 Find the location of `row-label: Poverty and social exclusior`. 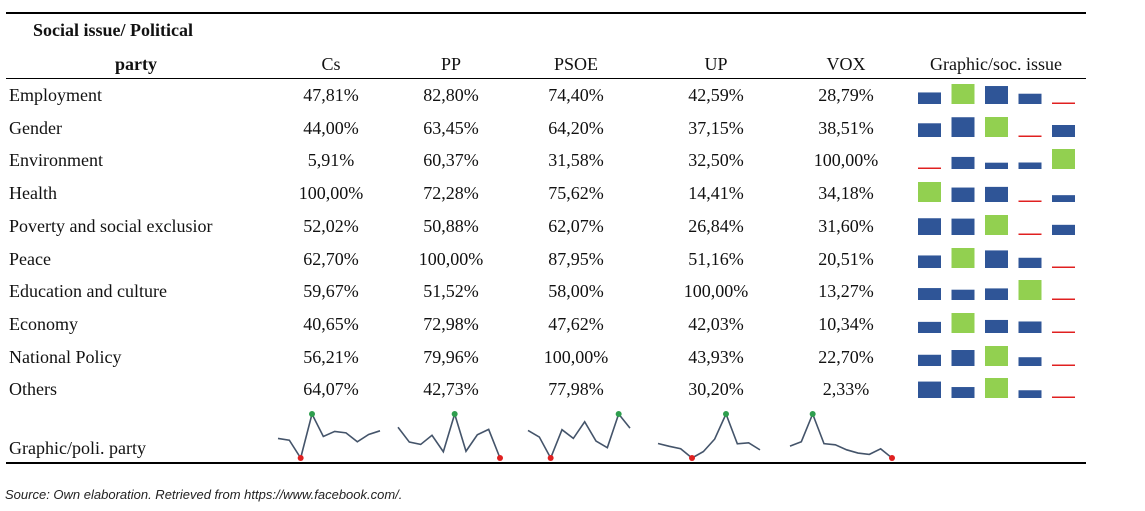

row-label: Poverty and social exclusior is located at coordinates (111, 225).